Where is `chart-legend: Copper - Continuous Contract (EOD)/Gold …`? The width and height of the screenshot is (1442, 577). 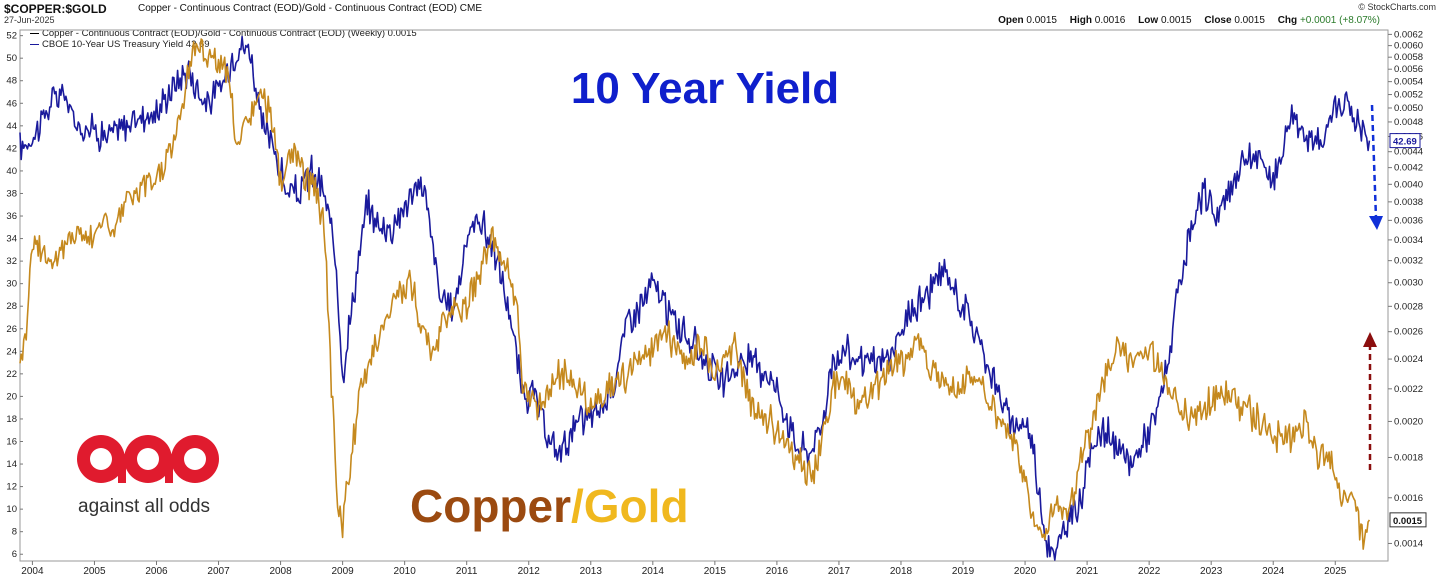
chart-legend: Copper - Continuous Contract (EOD)/Gold … is located at coordinates (223, 39).